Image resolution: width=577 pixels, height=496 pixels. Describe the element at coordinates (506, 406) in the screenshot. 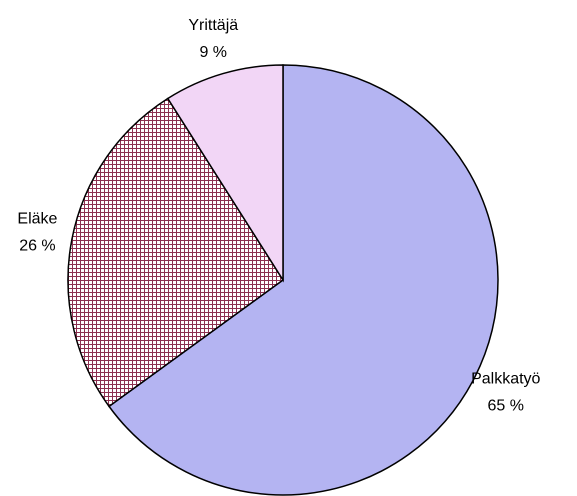

I see `slice-value-label: 65 %` at that location.